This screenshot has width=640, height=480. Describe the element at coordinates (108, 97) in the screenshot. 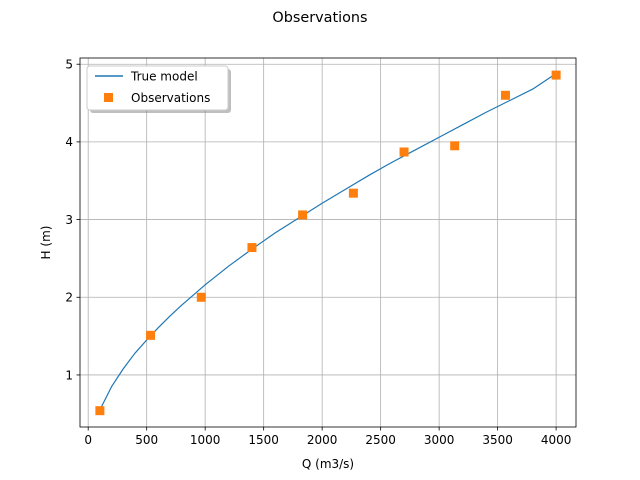

I see `legend-square-swatch` at that location.